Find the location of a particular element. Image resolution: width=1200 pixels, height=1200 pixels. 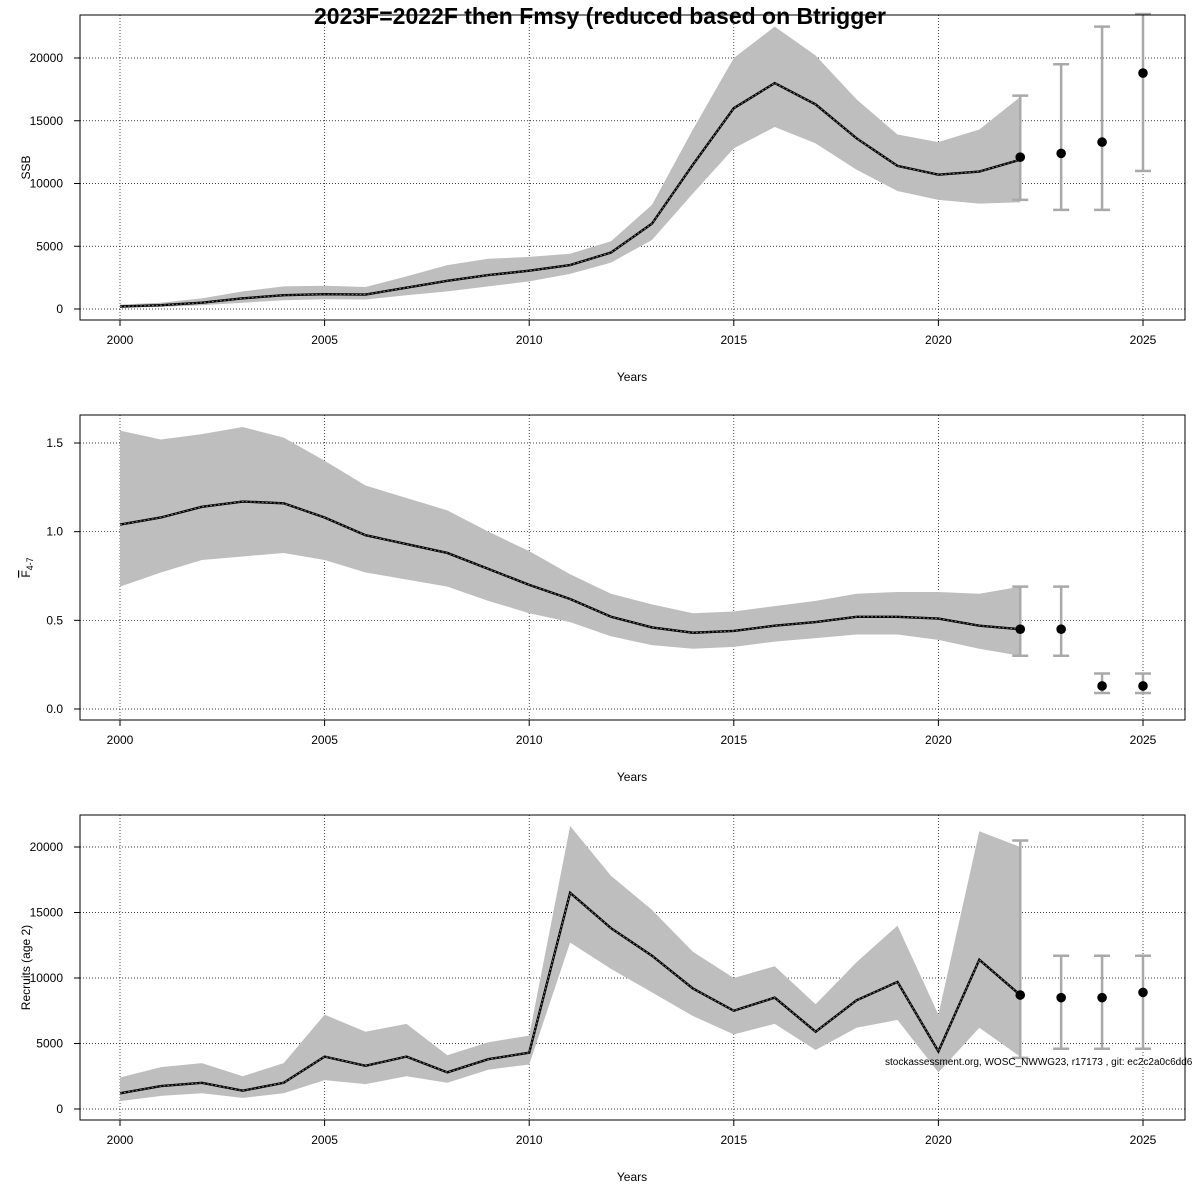

y-tick-label: 1.0 is located at coordinates (54, 532).